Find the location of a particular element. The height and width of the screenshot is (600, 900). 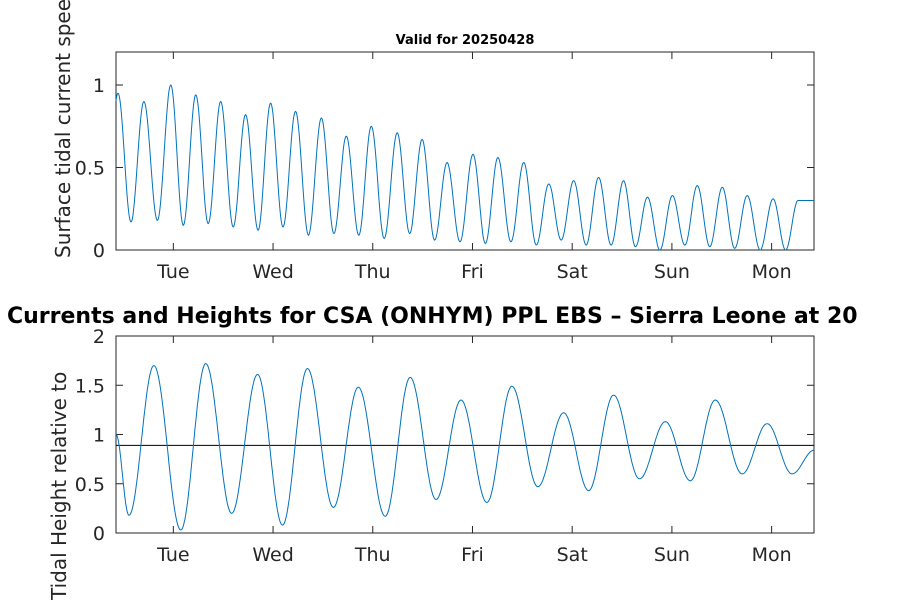

y-tick-label: 1.5 is located at coordinates (90, 386).